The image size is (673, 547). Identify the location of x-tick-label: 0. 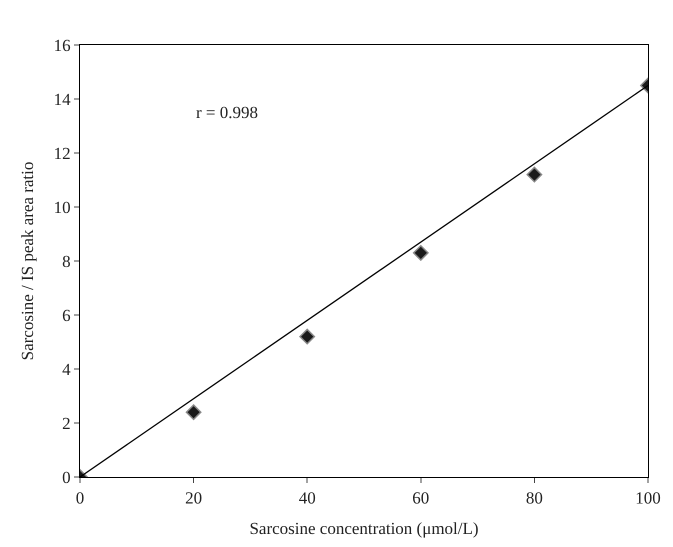
(80, 498).